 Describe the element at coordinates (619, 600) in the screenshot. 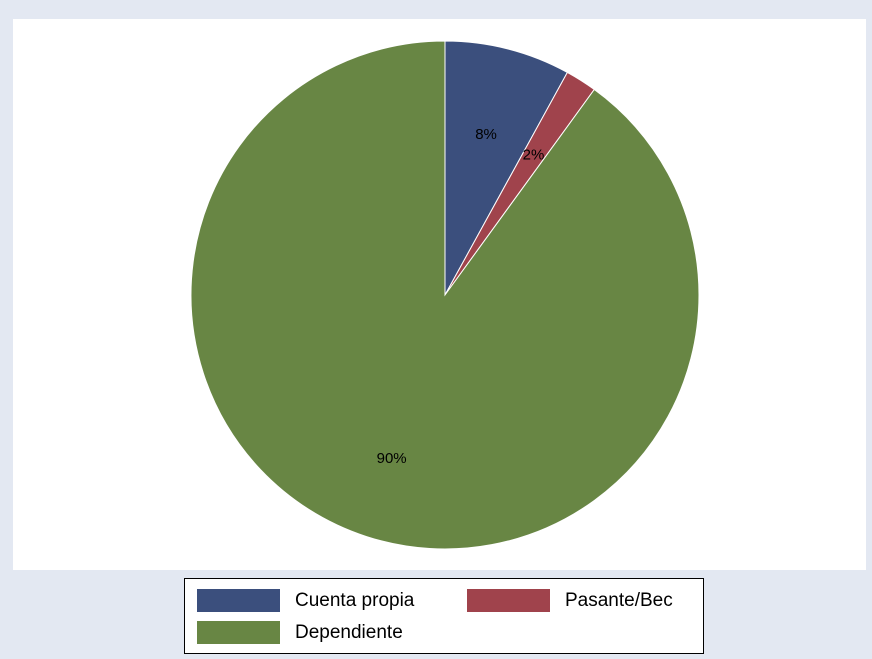

I see `legend-label-pasante-bec: Pasante/Bec` at that location.